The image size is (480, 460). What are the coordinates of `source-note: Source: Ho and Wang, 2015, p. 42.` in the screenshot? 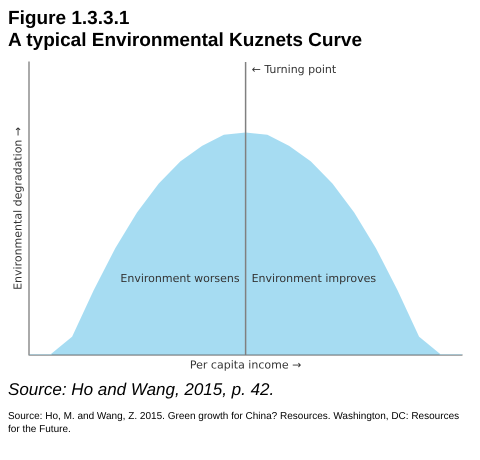 It's located at (142, 390).